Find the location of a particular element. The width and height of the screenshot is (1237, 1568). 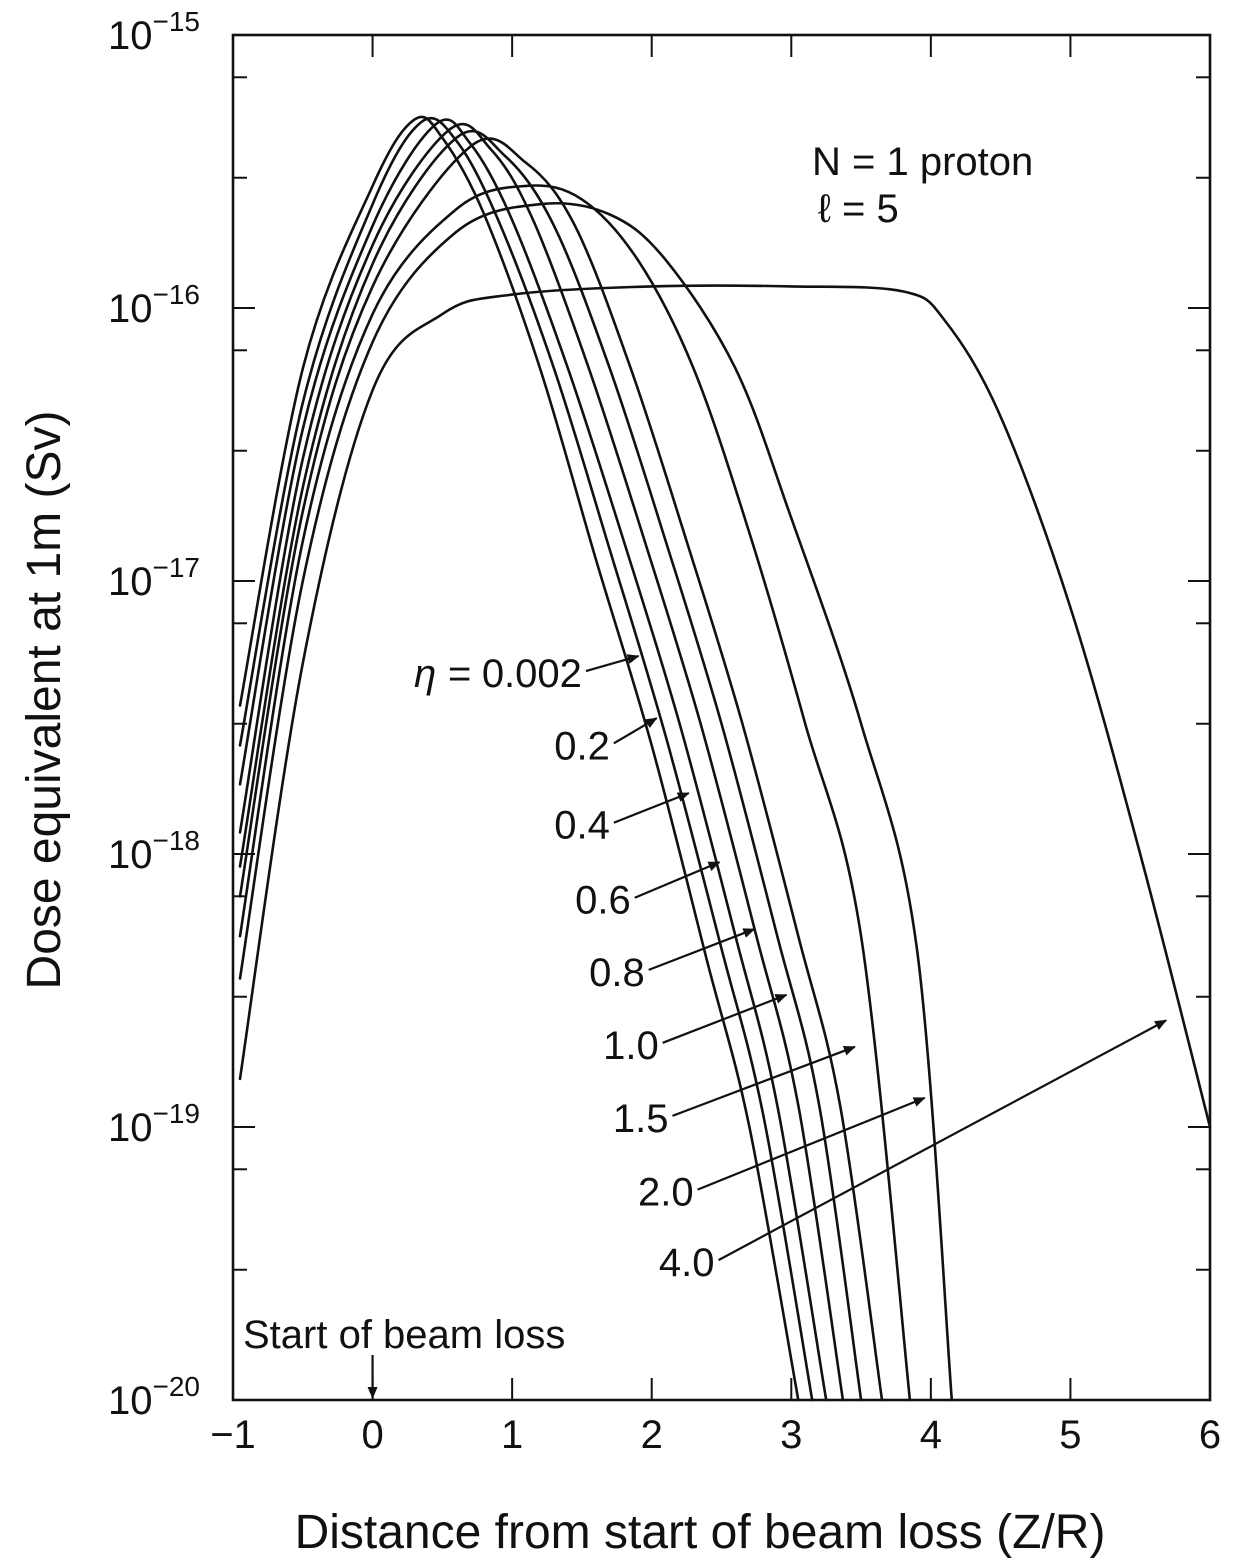

y-tick-label: 10−19 is located at coordinates (154, 1124).